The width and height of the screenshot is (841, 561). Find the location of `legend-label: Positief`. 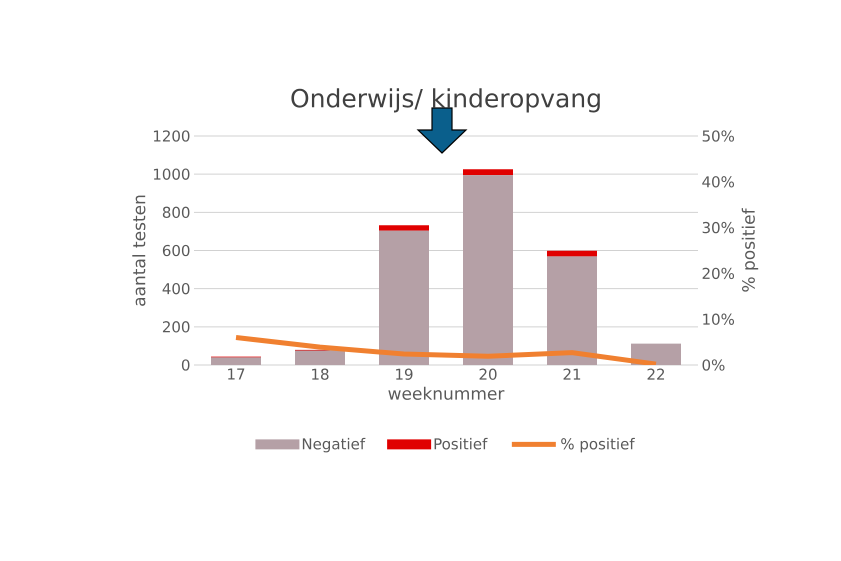

legend-label: Positief is located at coordinates (461, 444).